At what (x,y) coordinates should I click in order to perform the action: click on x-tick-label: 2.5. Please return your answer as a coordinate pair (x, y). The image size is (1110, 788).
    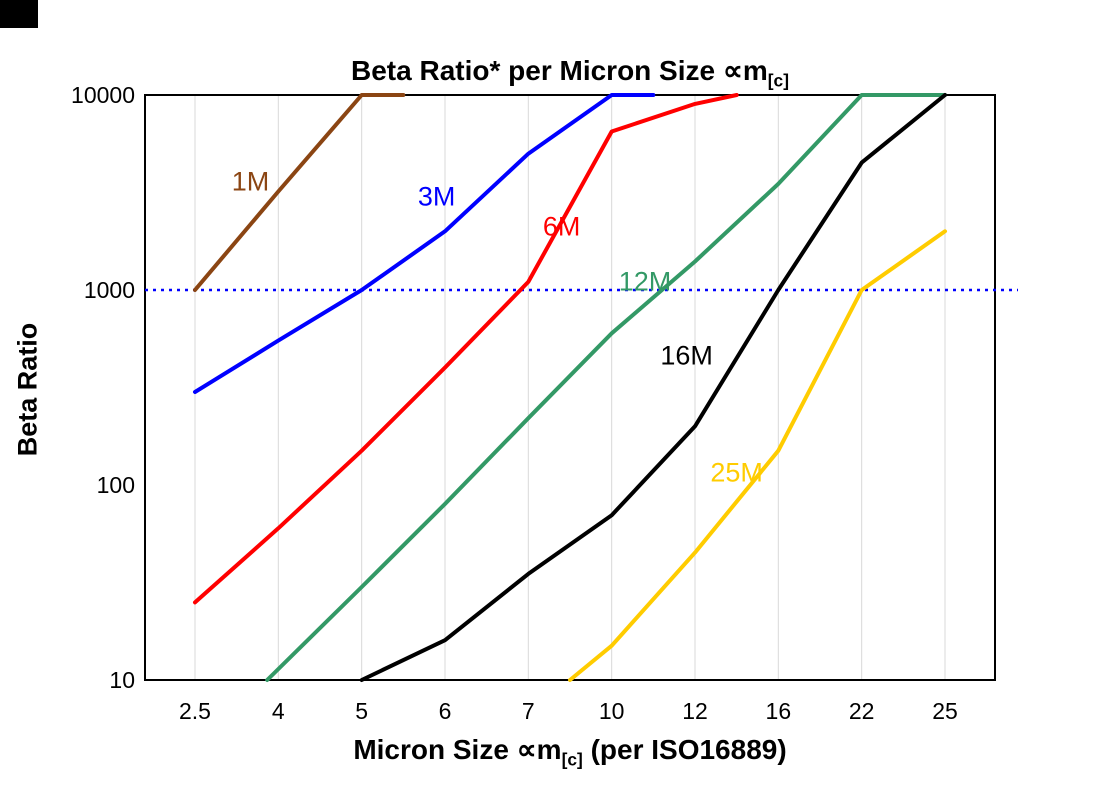
    Looking at the image, I should click on (195, 711).